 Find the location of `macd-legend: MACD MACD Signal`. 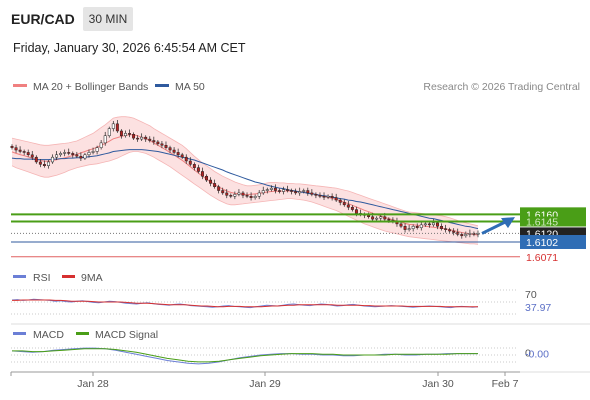

macd-legend: MACD MACD Signal is located at coordinates (85, 335).